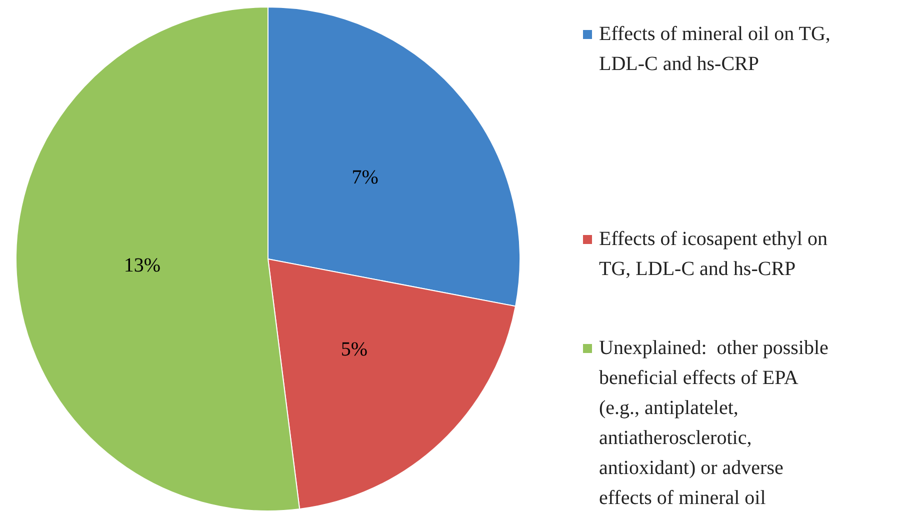  Describe the element at coordinates (142, 265) in the screenshot. I see `data-label: 13%` at that location.